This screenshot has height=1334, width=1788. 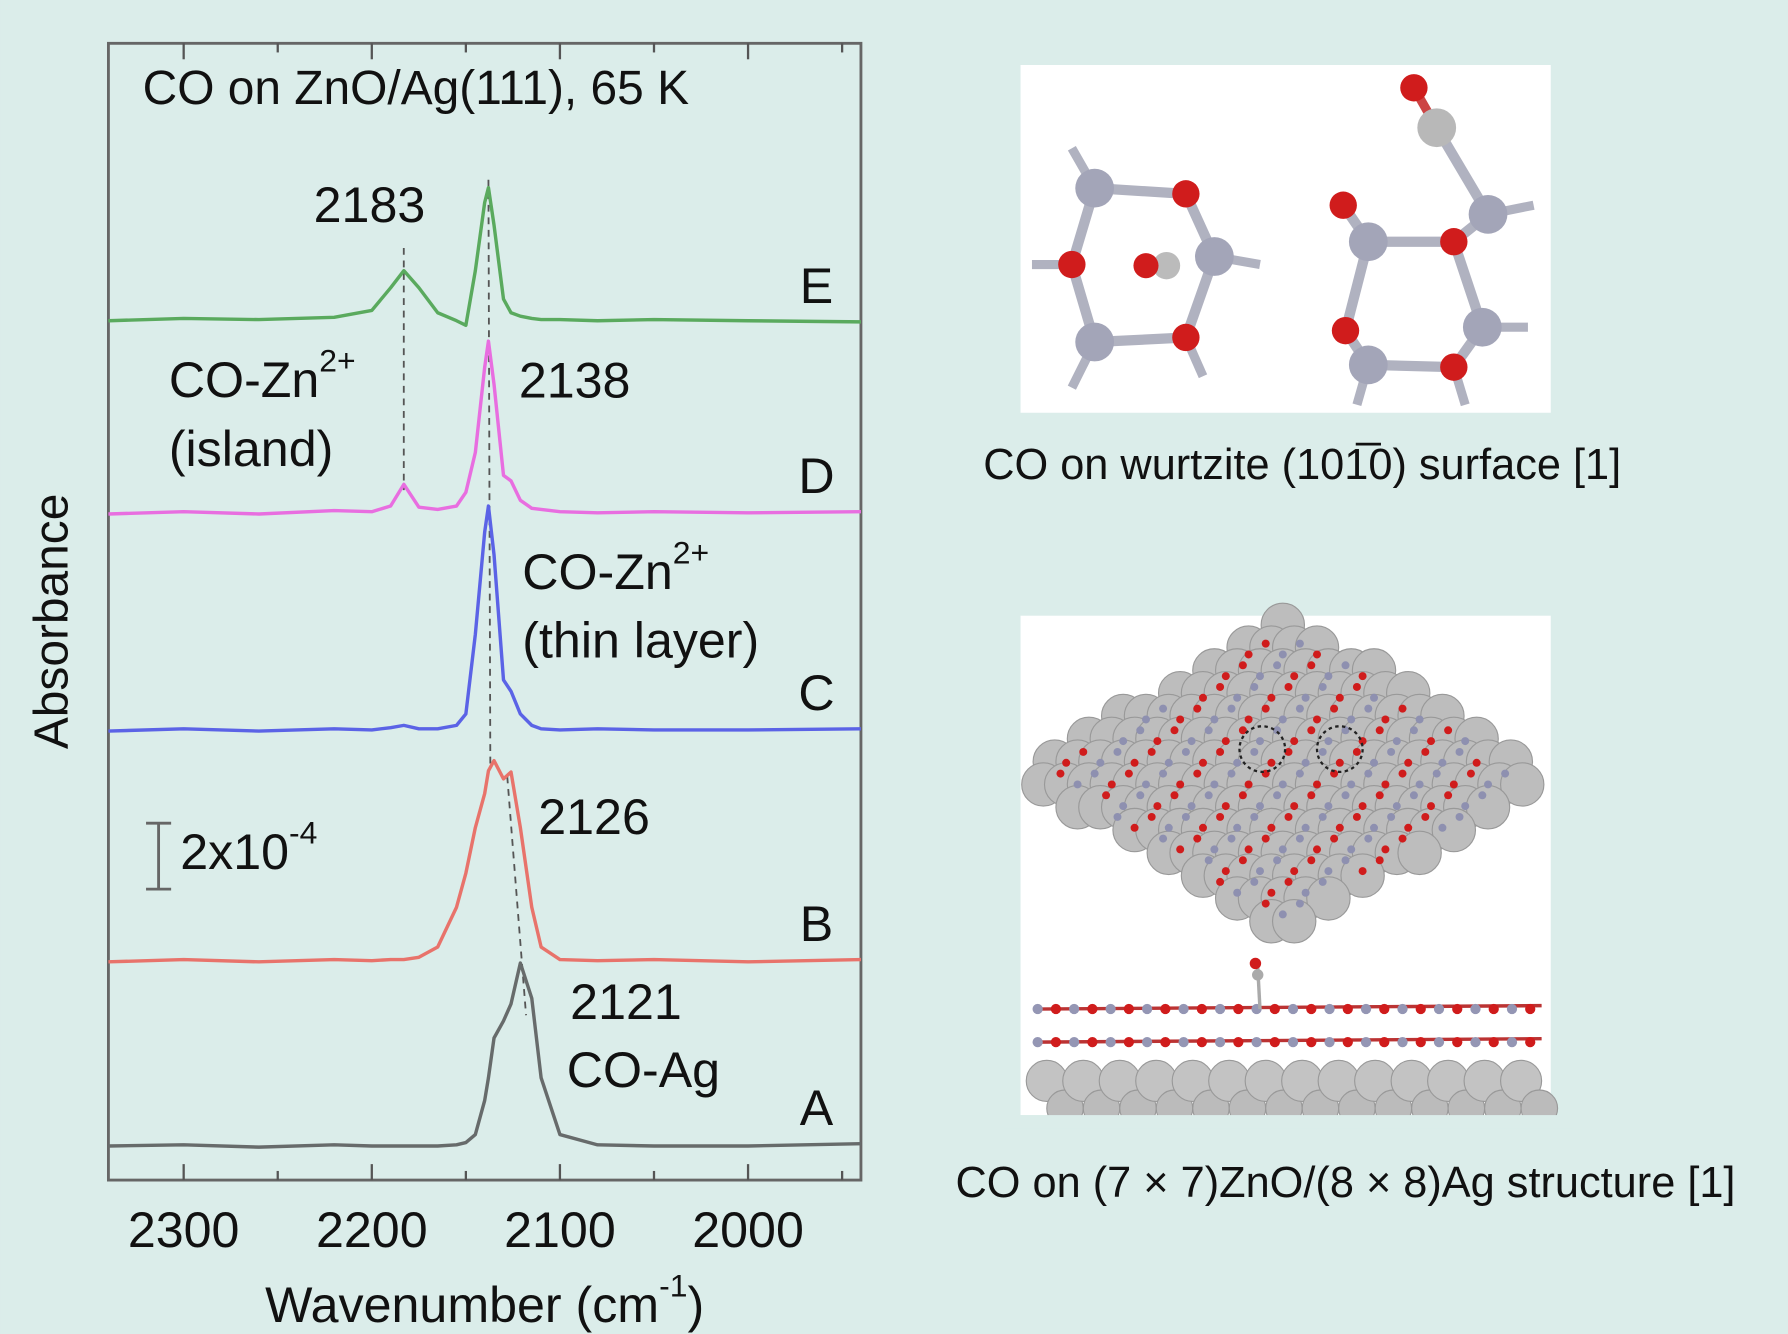 What do you see at coordinates (816, 286) in the screenshot?
I see `series-label: E` at bounding box center [816, 286].